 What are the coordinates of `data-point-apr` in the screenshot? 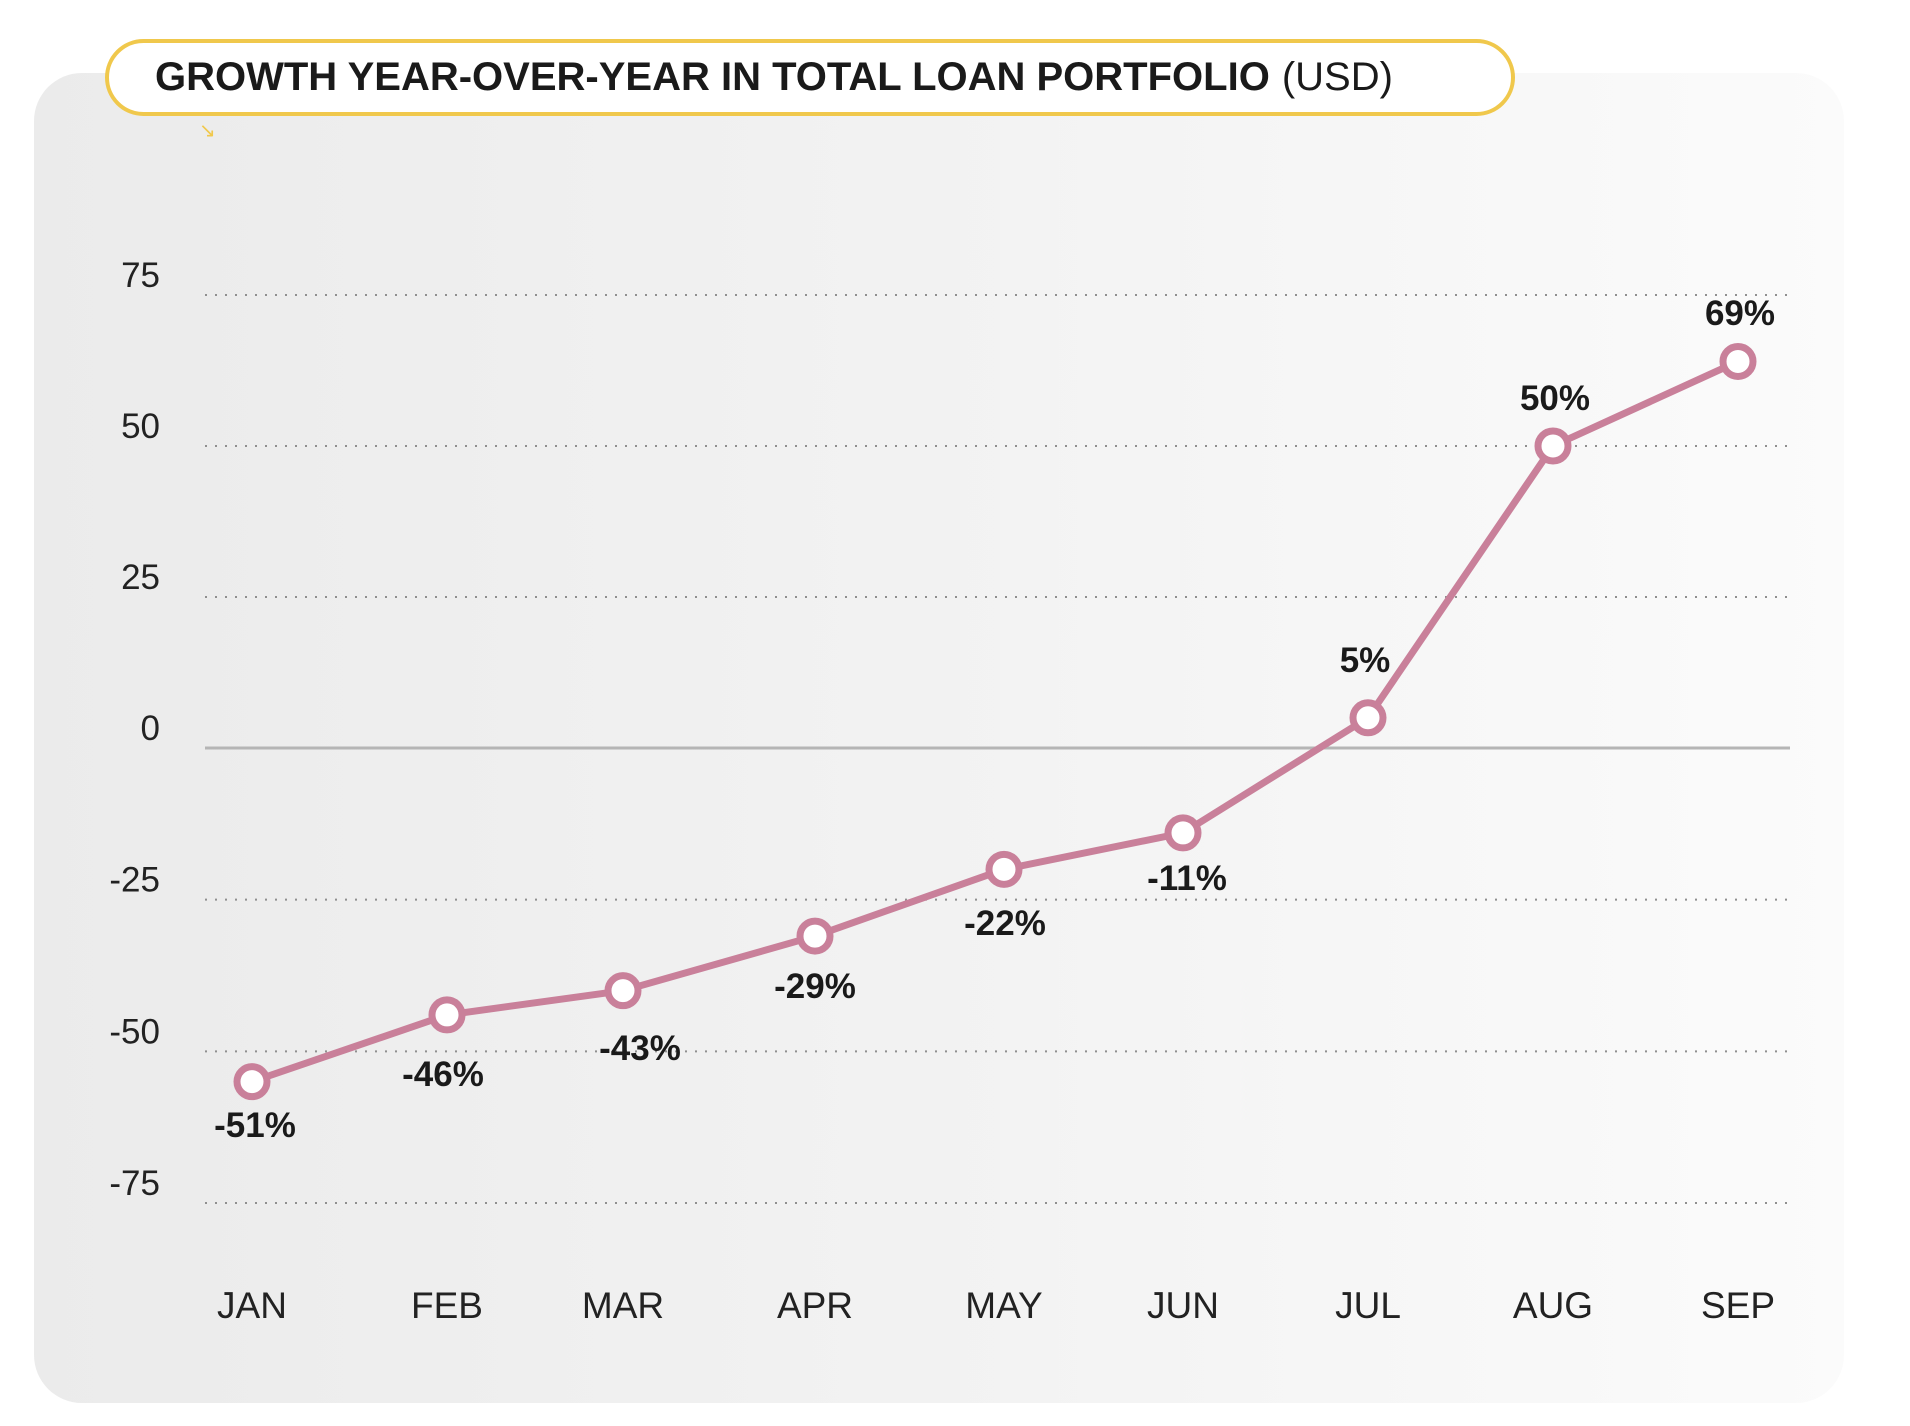 It's located at (815, 936).